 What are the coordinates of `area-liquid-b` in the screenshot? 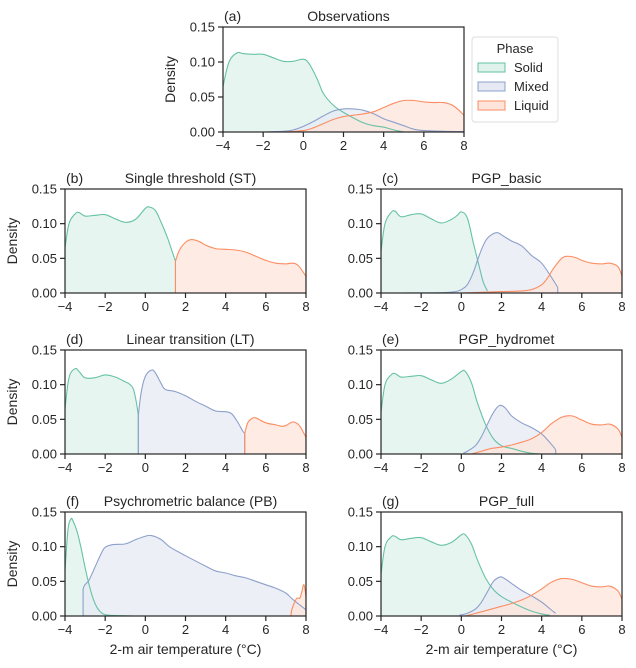 It's located at (240, 266).